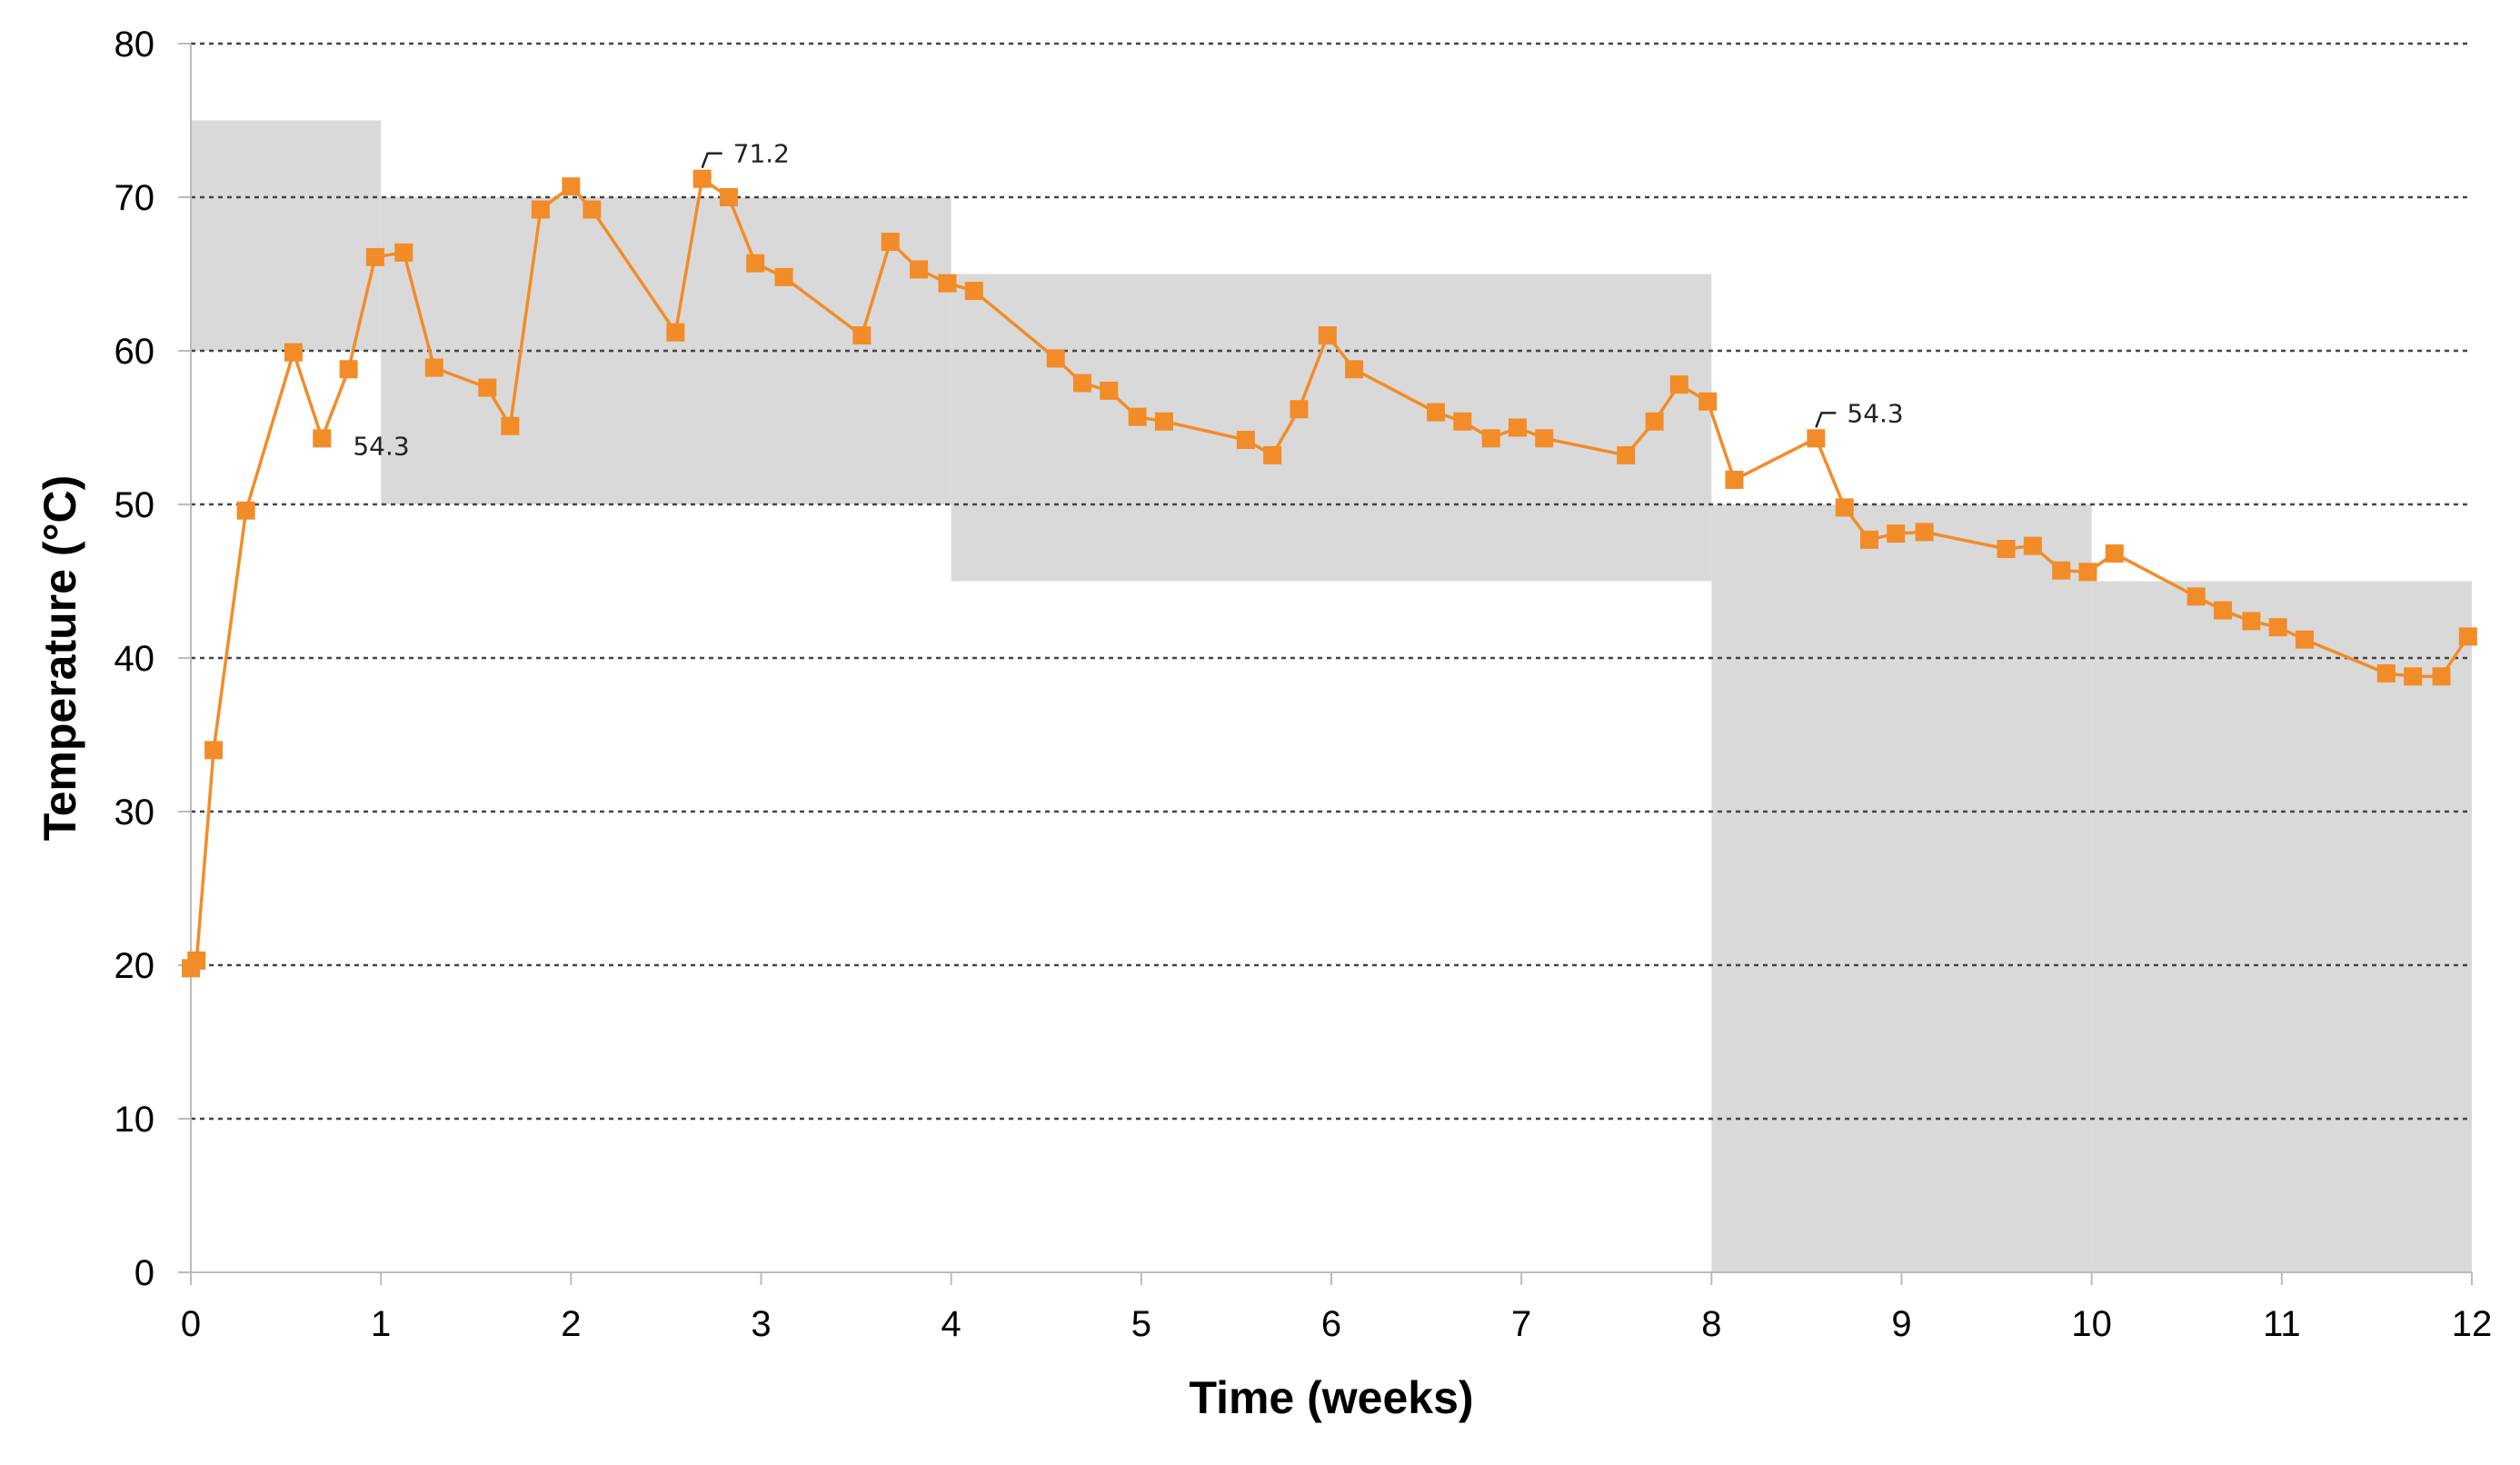 Image resolution: width=2520 pixels, height=1465 pixels. I want to click on y-tick-label: 0, so click(144, 1273).